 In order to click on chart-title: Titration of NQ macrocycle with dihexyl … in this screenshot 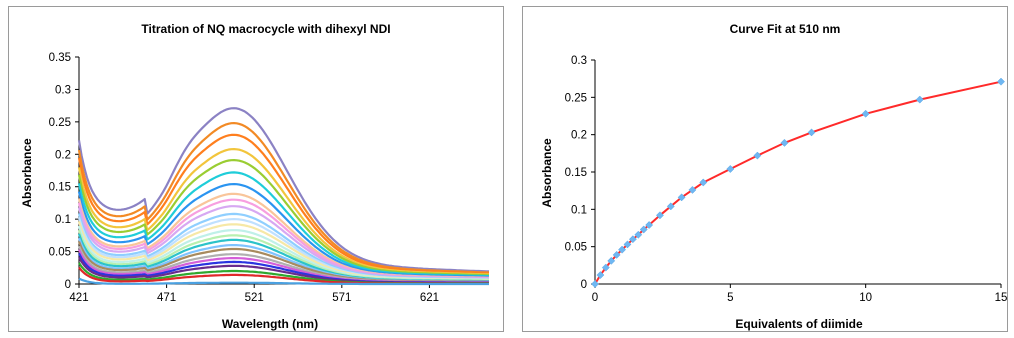, I will do `click(265, 29)`.